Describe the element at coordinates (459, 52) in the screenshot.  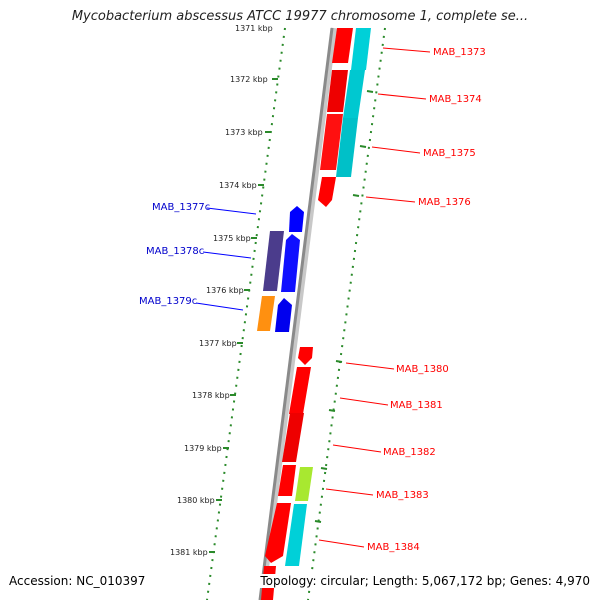
I see `forward-gene-label: MAB_1373` at that location.